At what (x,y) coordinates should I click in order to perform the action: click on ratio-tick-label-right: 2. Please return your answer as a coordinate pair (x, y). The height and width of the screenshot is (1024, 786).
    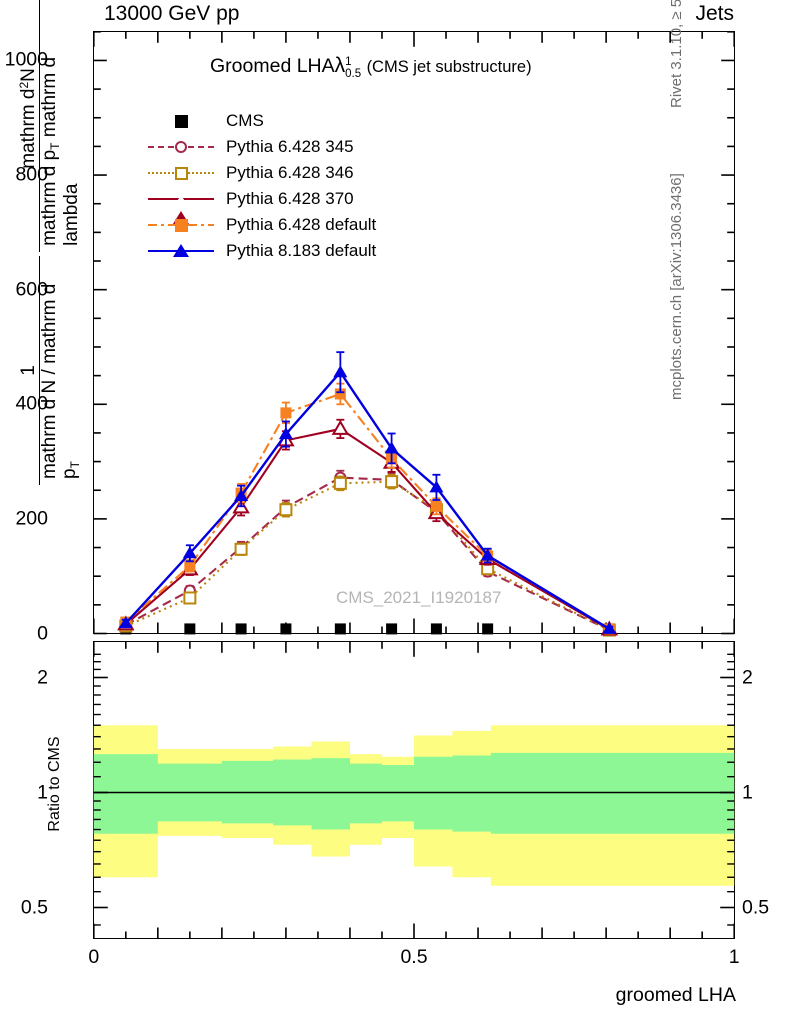
    Looking at the image, I should click on (747, 677).